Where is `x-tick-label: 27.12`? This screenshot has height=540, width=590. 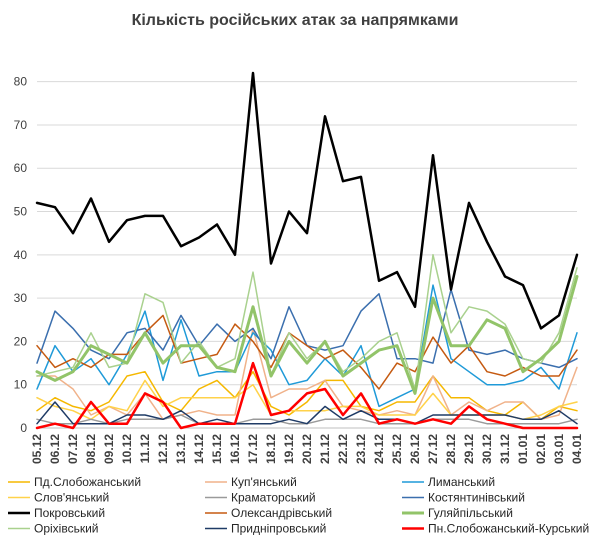 x-tick-label: 27.12 is located at coordinates (433, 449).